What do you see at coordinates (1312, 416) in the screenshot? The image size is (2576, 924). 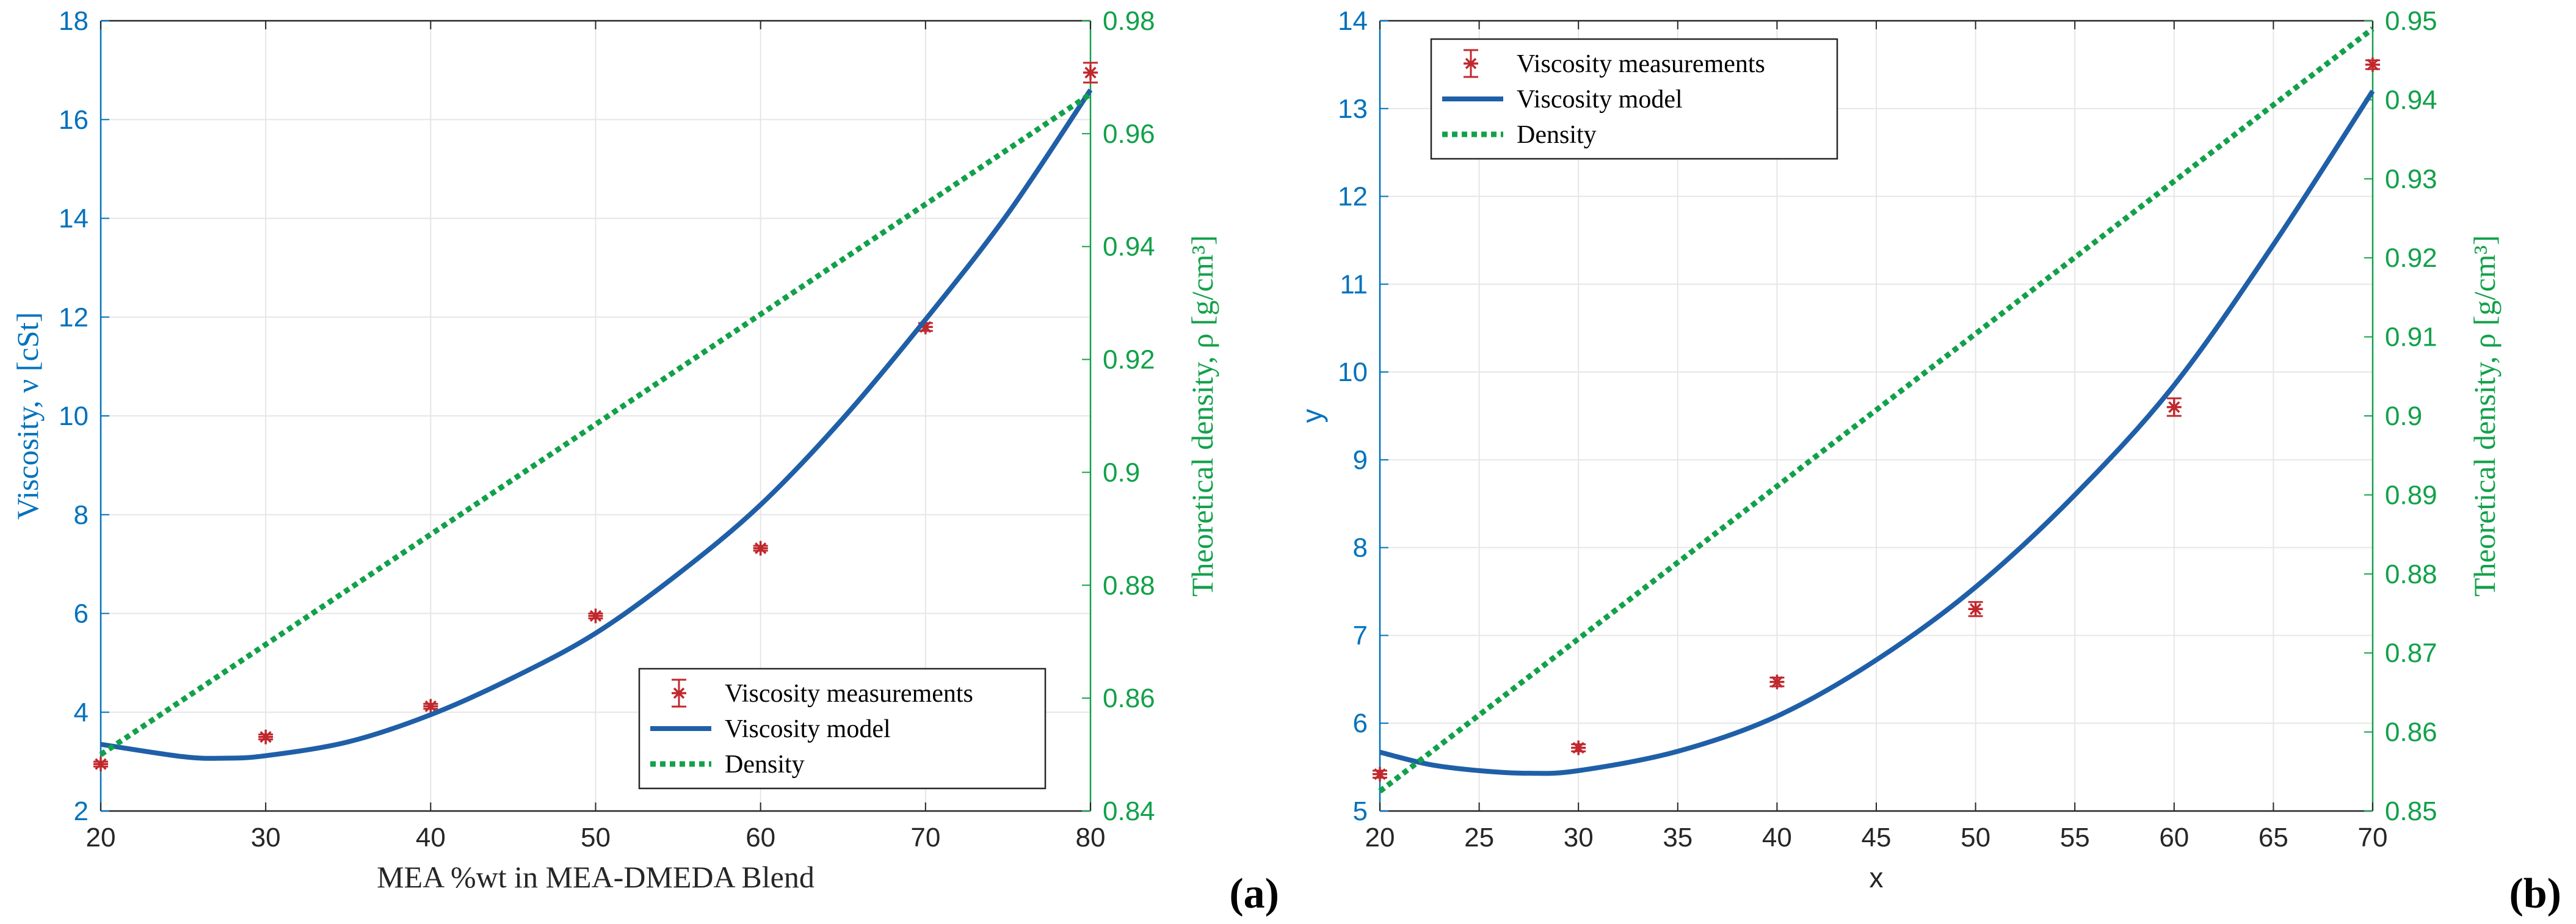 I see `left-y-axis-label: y` at bounding box center [1312, 416].